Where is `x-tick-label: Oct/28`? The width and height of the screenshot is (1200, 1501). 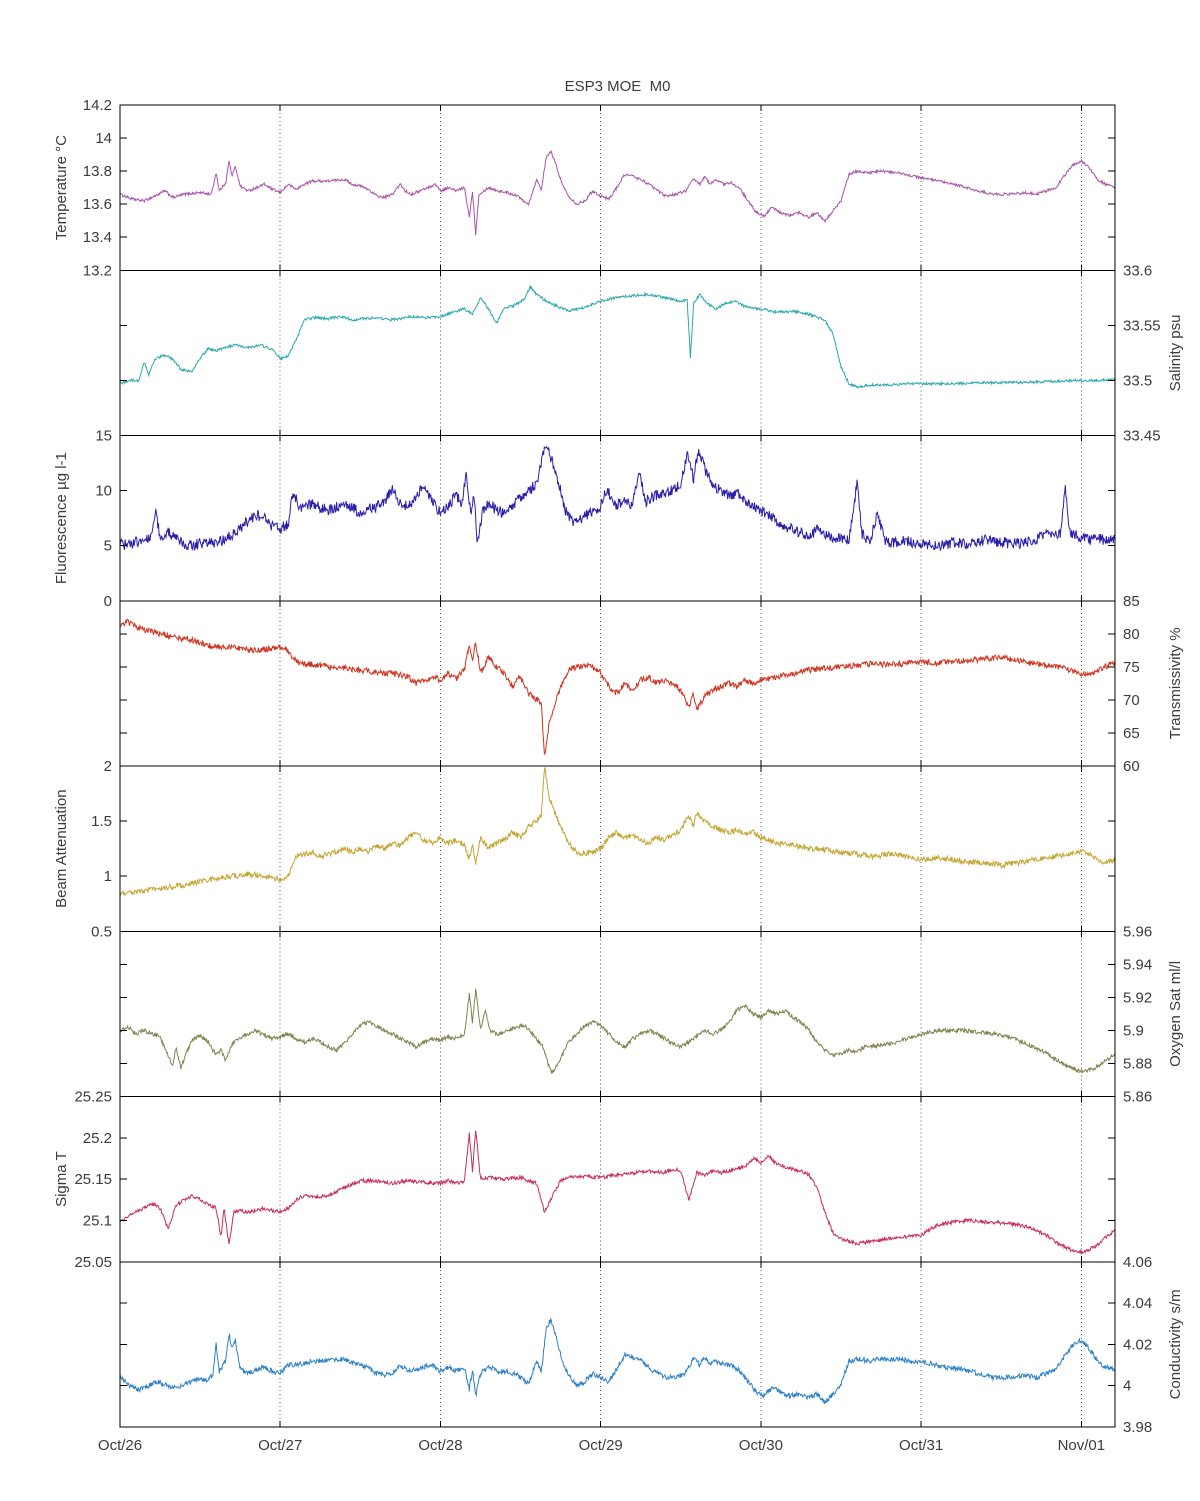
x-tick-label: Oct/28 is located at coordinates (440, 1445).